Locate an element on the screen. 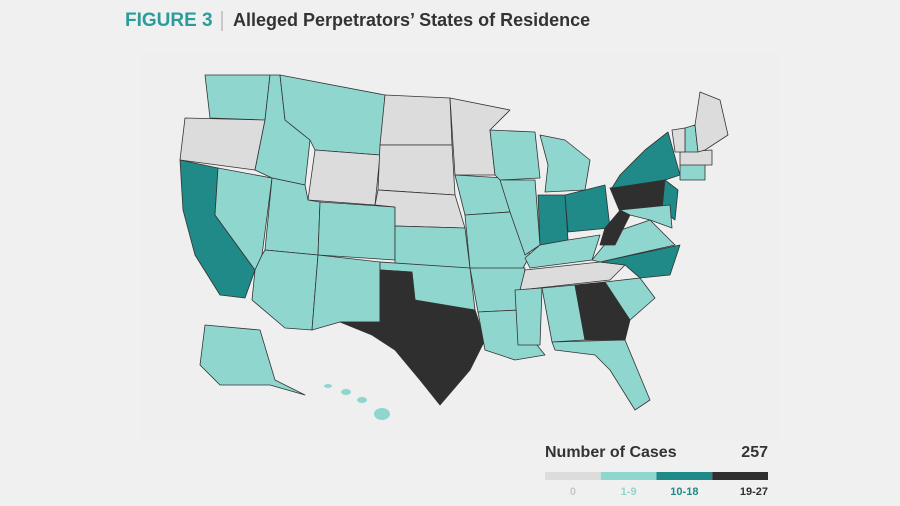 Image resolution: width=900 pixels, height=506 pixels. legend: Number of Cases 257 0 1-9 10-18 19-27 is located at coordinates (656, 471).